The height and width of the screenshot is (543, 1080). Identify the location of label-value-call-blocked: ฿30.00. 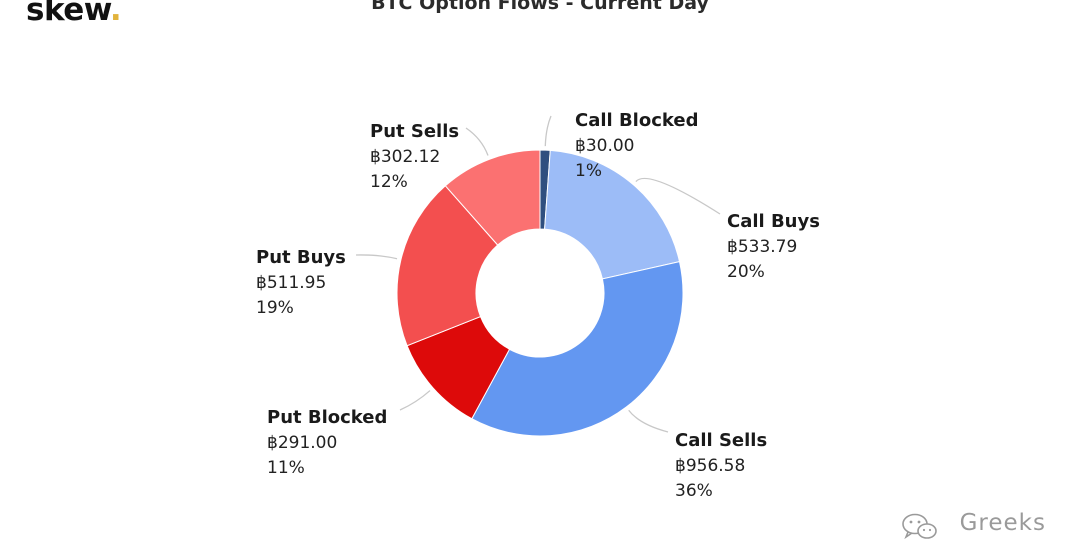
(604, 146).